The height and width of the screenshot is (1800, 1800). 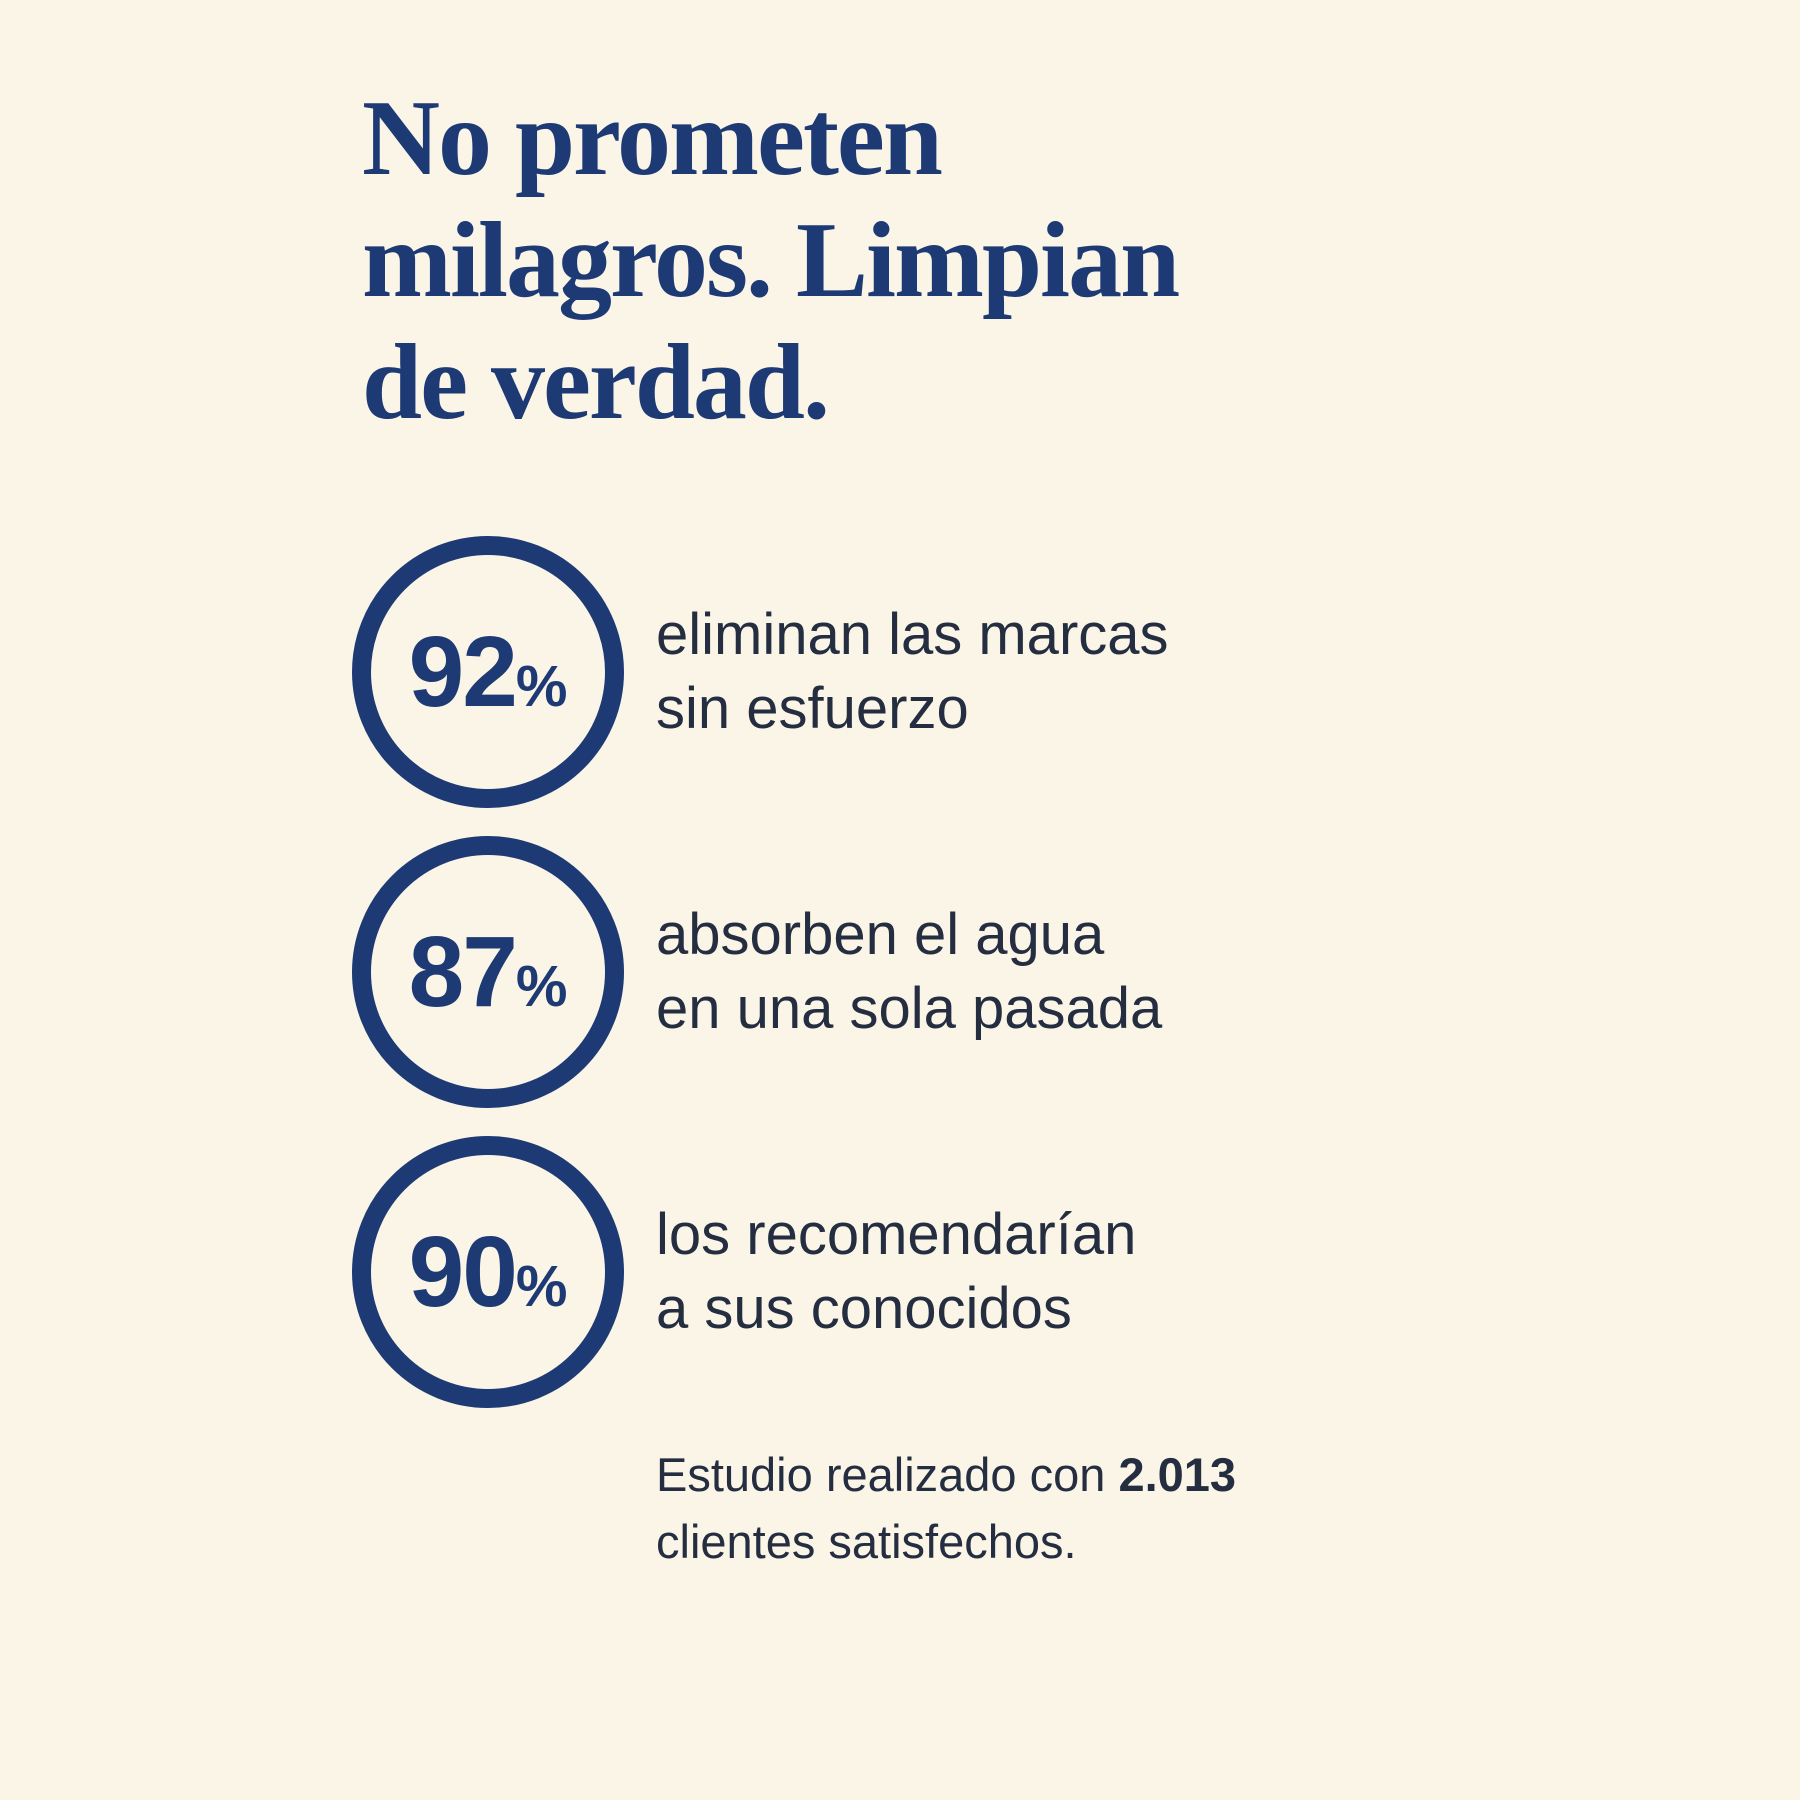 I want to click on stat-label: los recomendarían a sus conocidos, so click(x=896, y=1272).